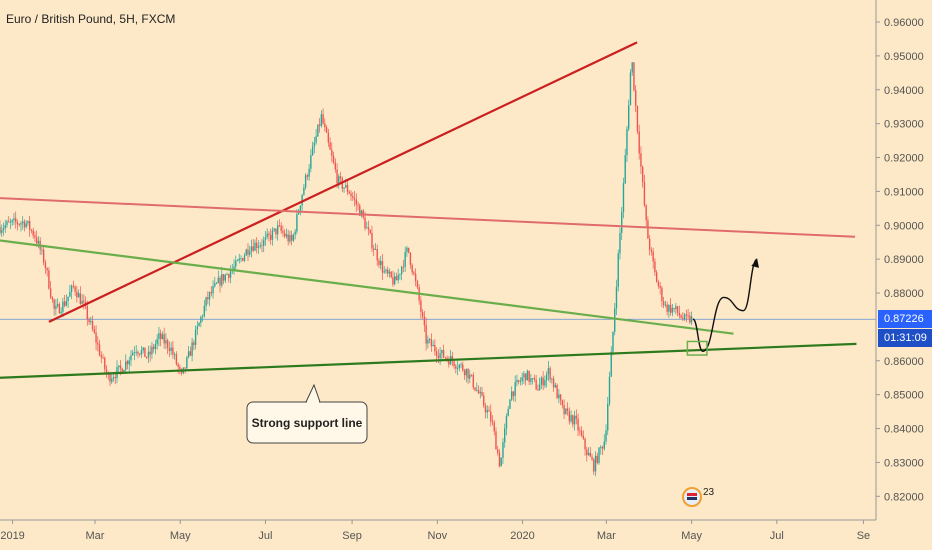 The height and width of the screenshot is (550, 932). Describe the element at coordinates (307, 413) in the screenshot. I see `annotation-callout: Strong support line` at that location.